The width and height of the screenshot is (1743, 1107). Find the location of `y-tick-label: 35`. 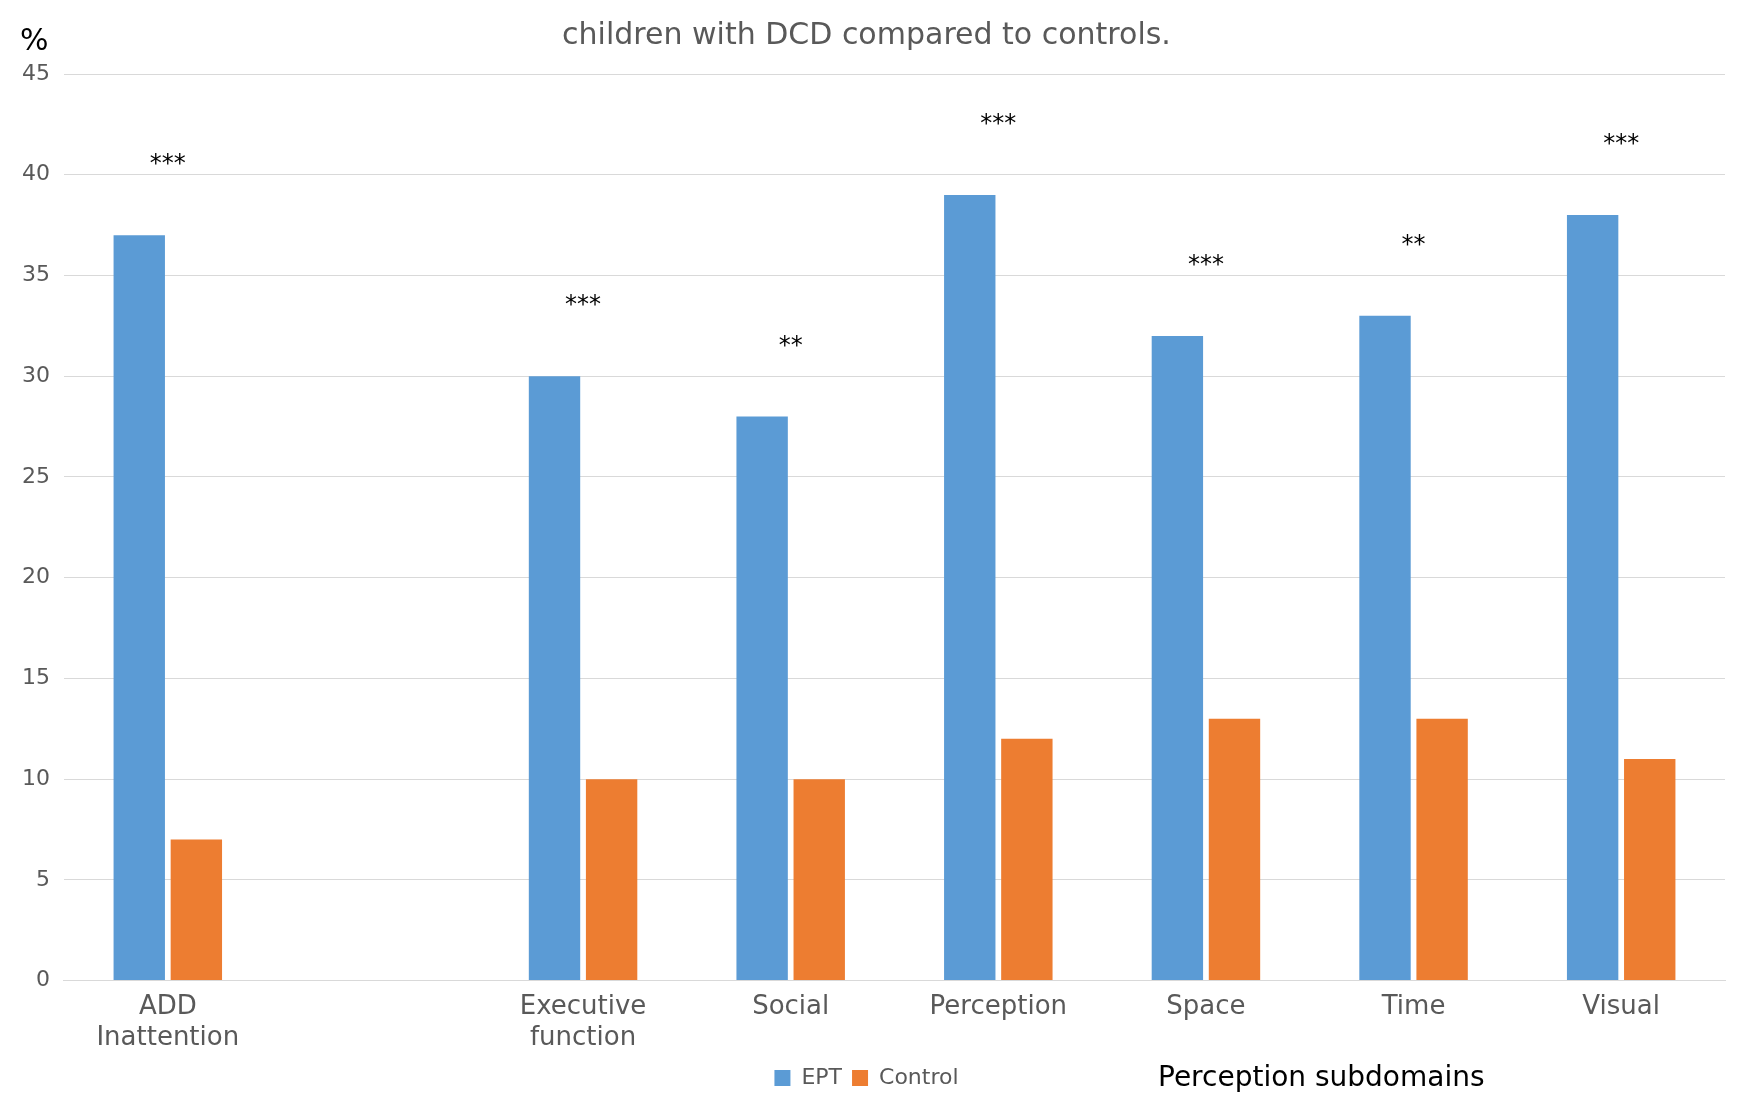

y-tick-label: 35 is located at coordinates (35, 274).